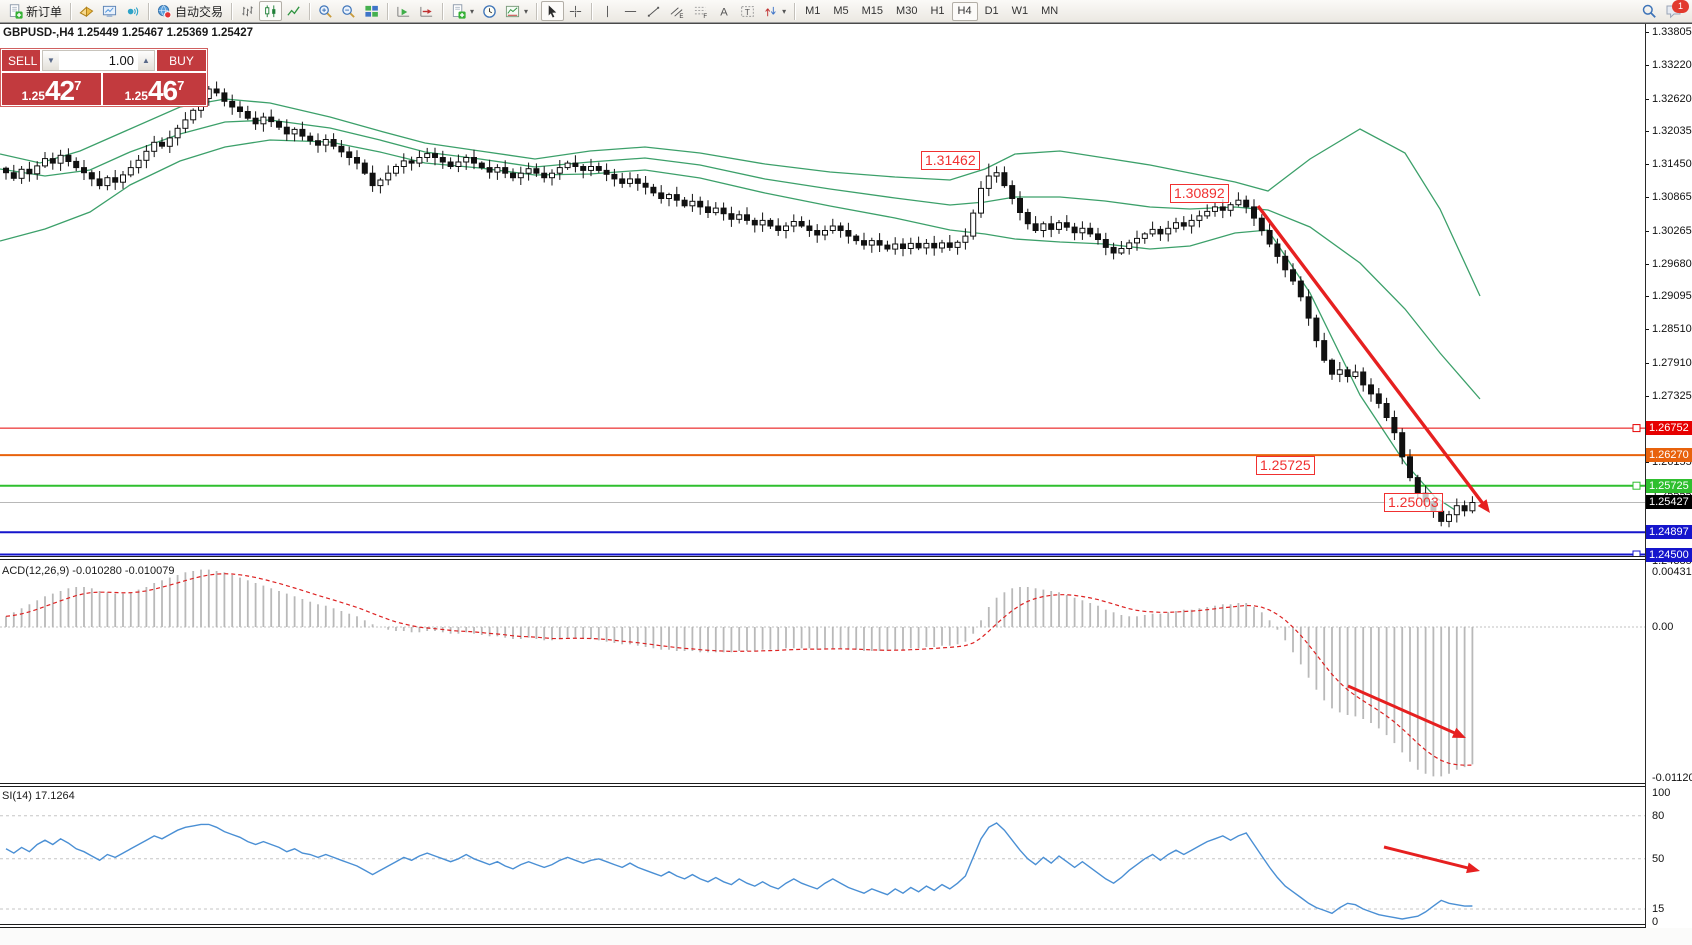  What do you see at coordinates (38, 796) in the screenshot?
I see `rsi-indicator-label: SI(14) 17.1264` at bounding box center [38, 796].